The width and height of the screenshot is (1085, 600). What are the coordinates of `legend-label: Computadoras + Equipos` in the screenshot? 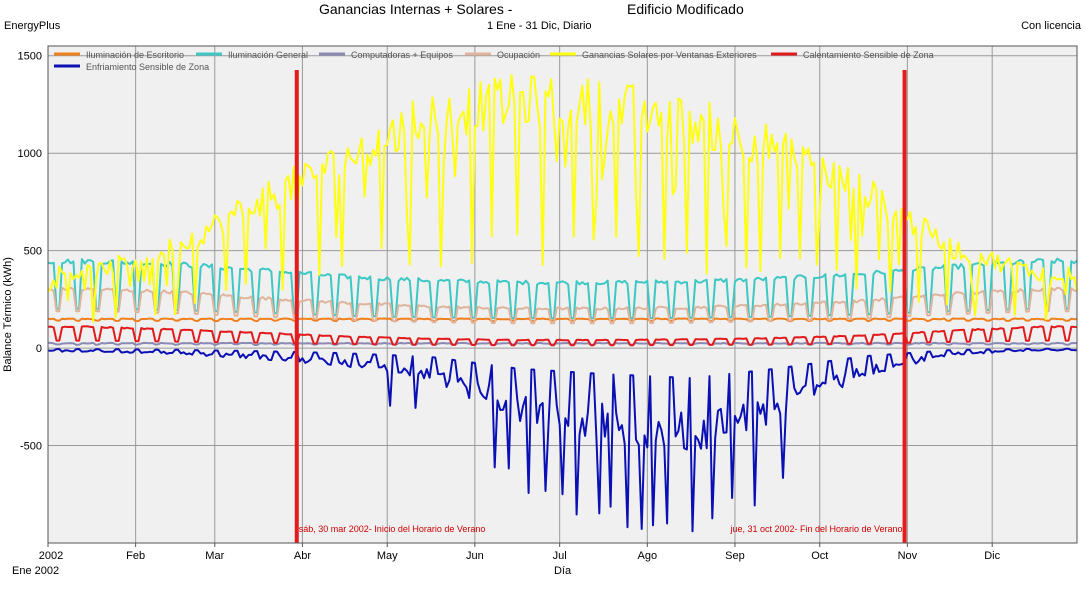 It's located at (402, 55).